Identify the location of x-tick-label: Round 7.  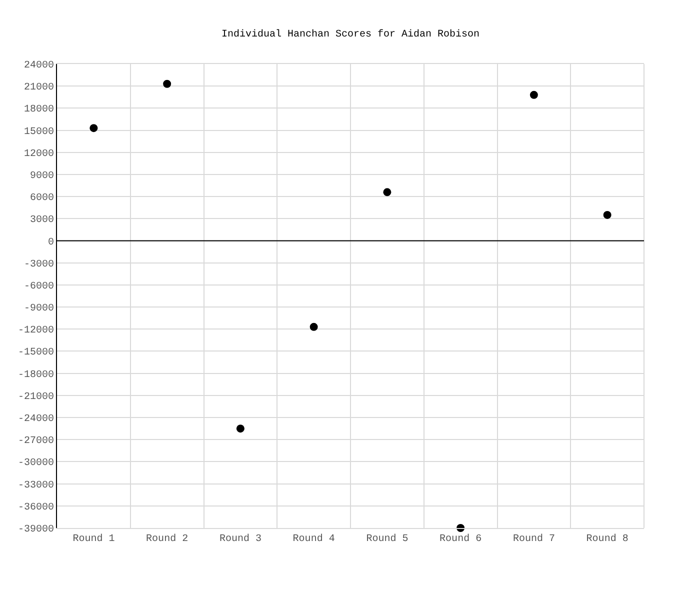
(533, 539).